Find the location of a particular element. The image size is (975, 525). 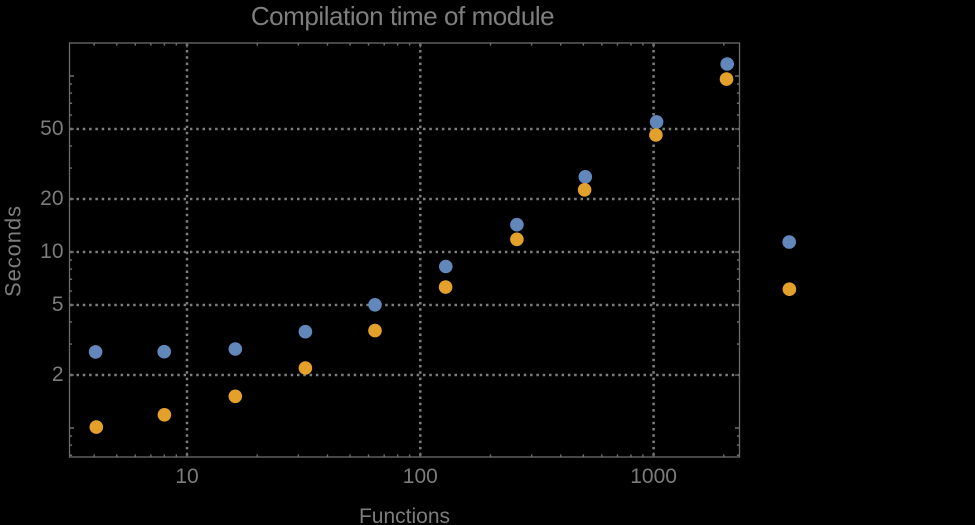

svg-text: 100 is located at coordinates (420, 476).